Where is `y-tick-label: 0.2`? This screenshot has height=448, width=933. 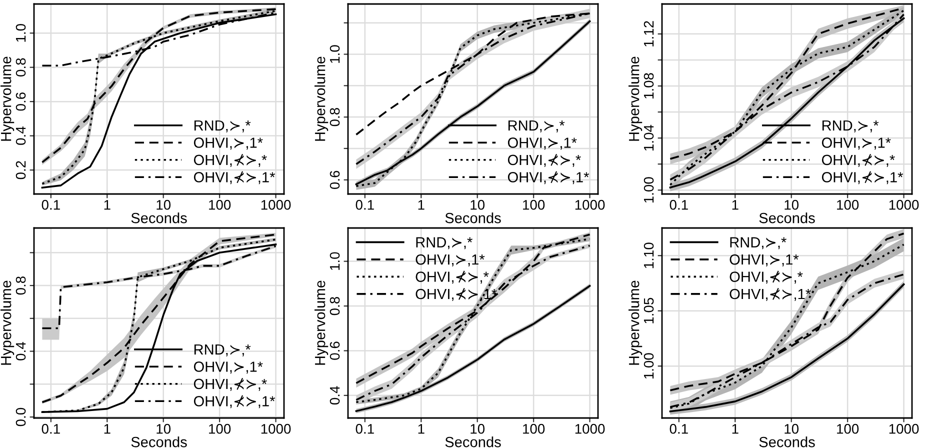 y-tick-label: 0.2 is located at coordinates (21, 170).